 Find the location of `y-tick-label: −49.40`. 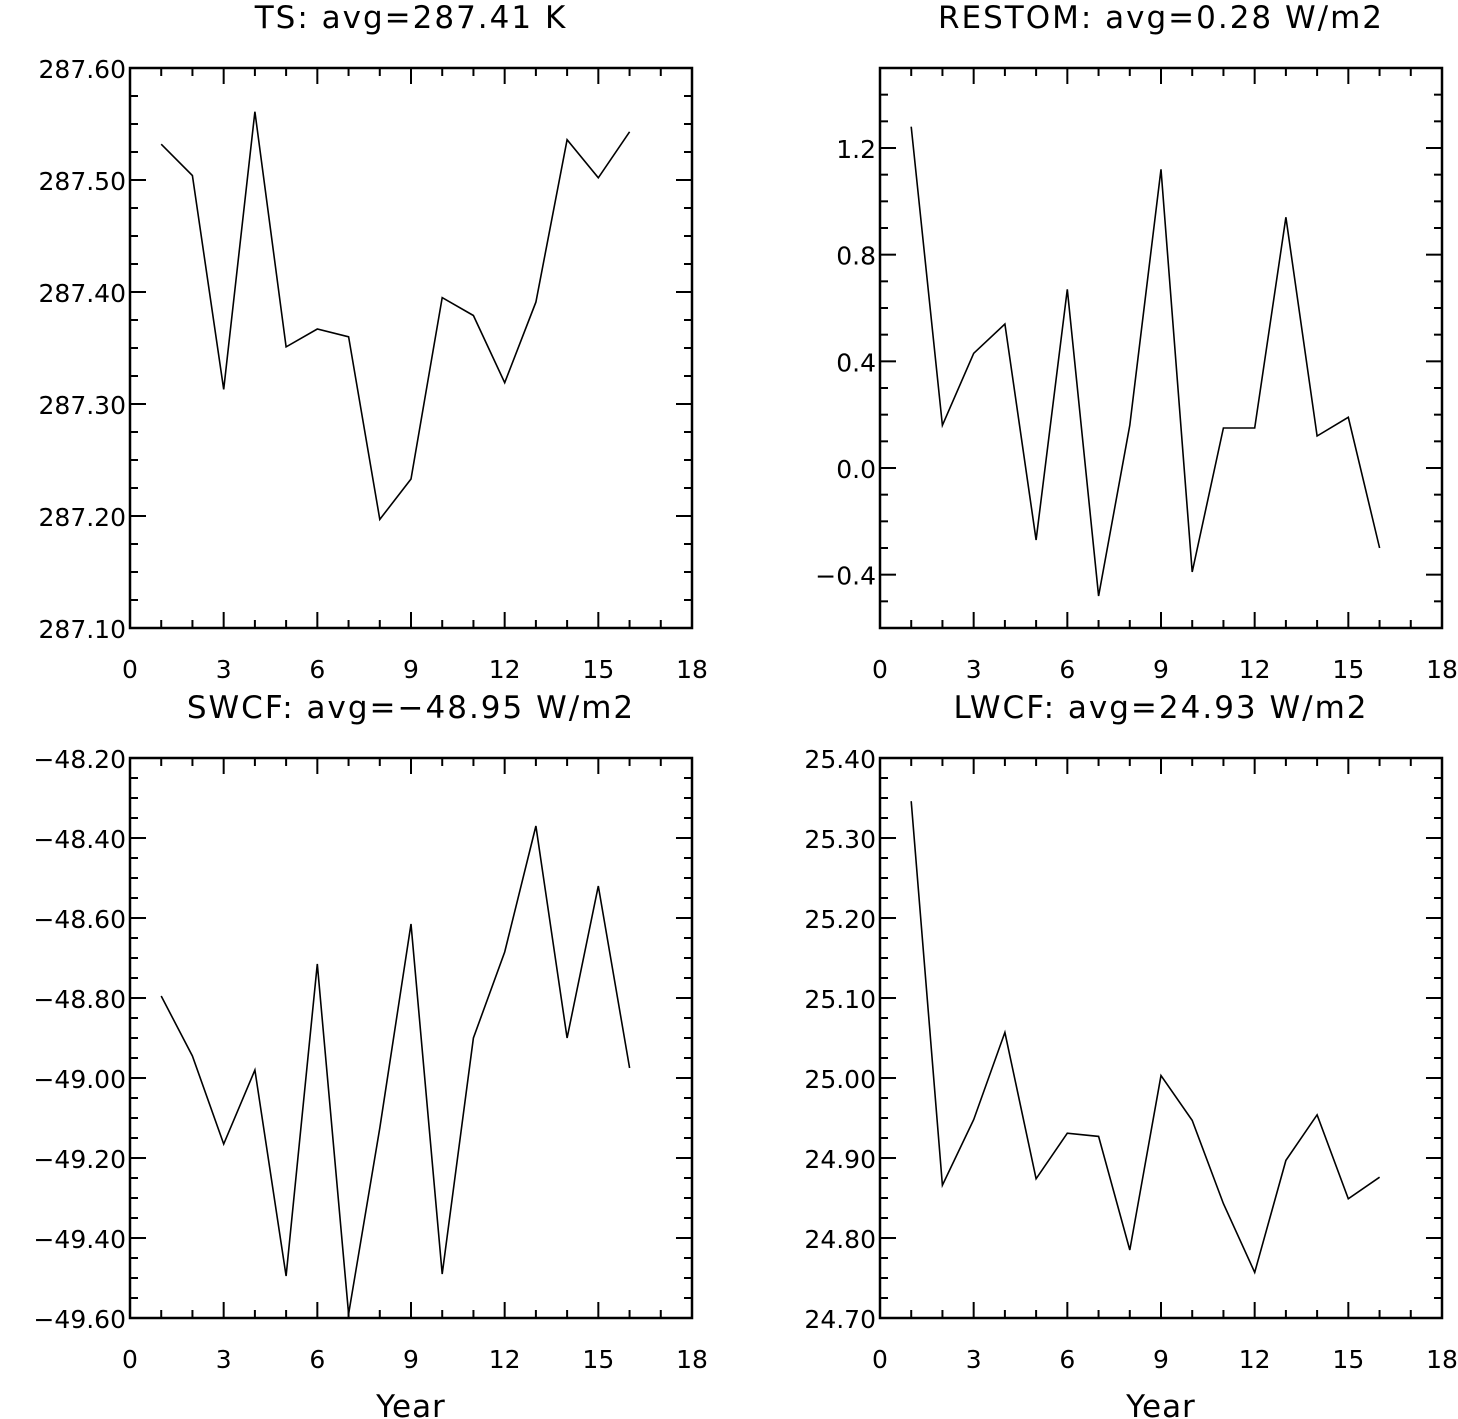

y-tick-label: −49.40 is located at coordinates (79, 1239).